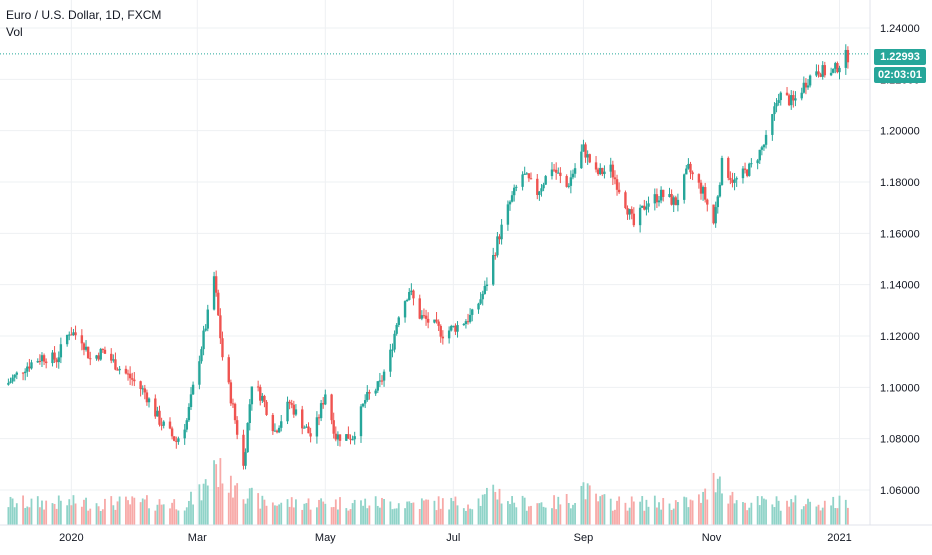 Image resolution: width=932 pixels, height=555 pixels. What do you see at coordinates (466, 534) in the screenshot?
I see `time-axis: 2020 Mar May Jul Sep Nov 2021` at bounding box center [466, 534].